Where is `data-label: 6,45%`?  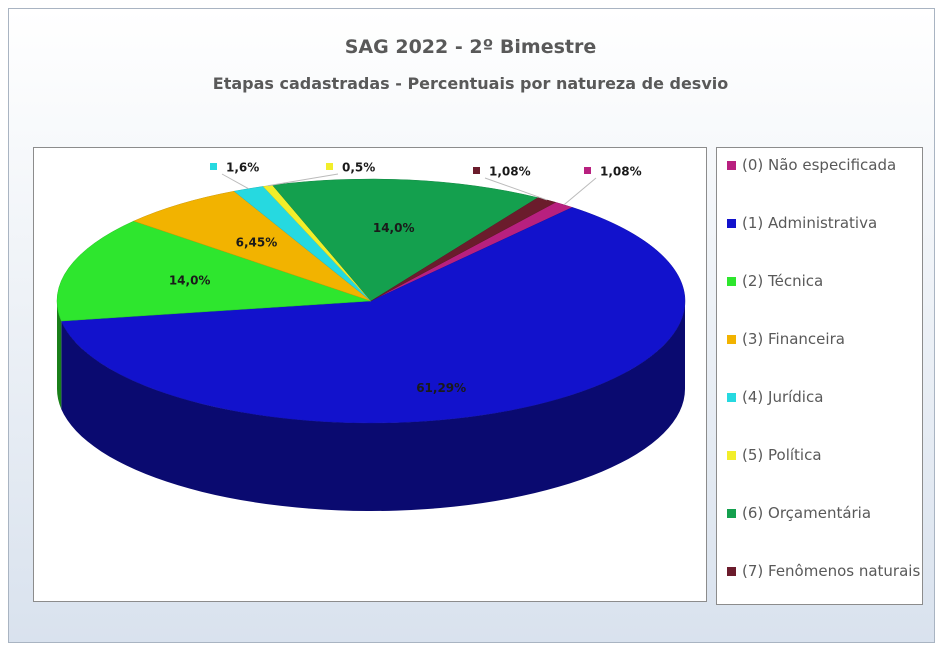 data-label: 6,45% is located at coordinates (257, 242).